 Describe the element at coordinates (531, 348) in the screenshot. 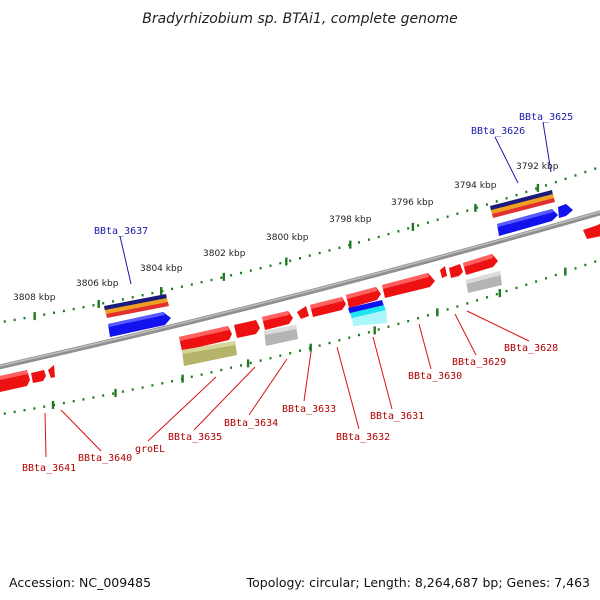

I see `gene-label-bbta-3628: BBta_3628` at that location.